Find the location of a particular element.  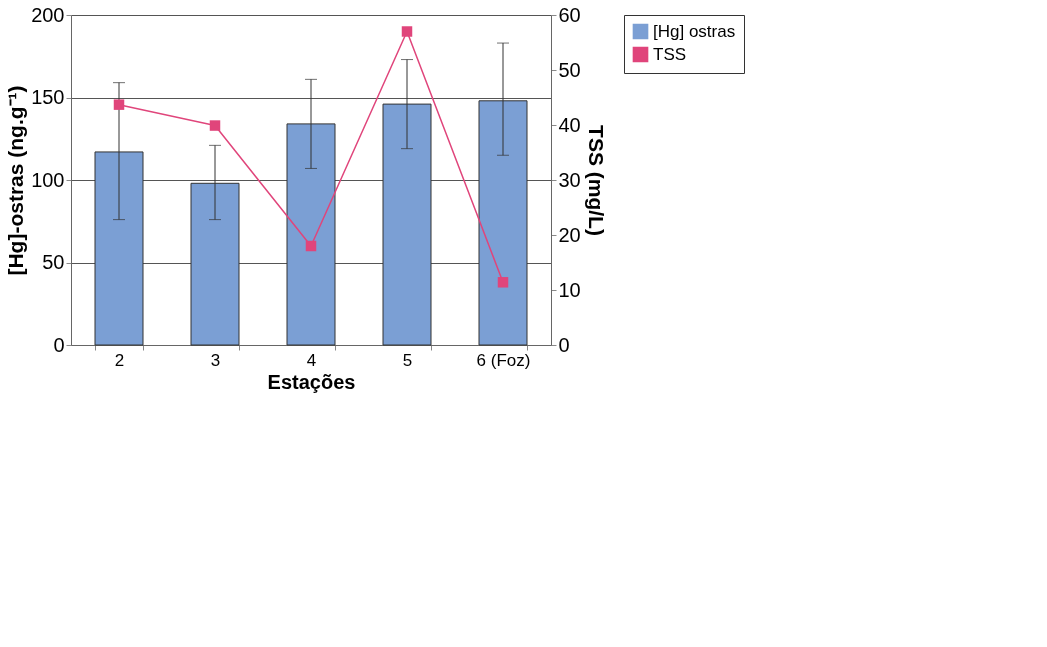

y2-tick-label: 0 is located at coordinates (564, 344).